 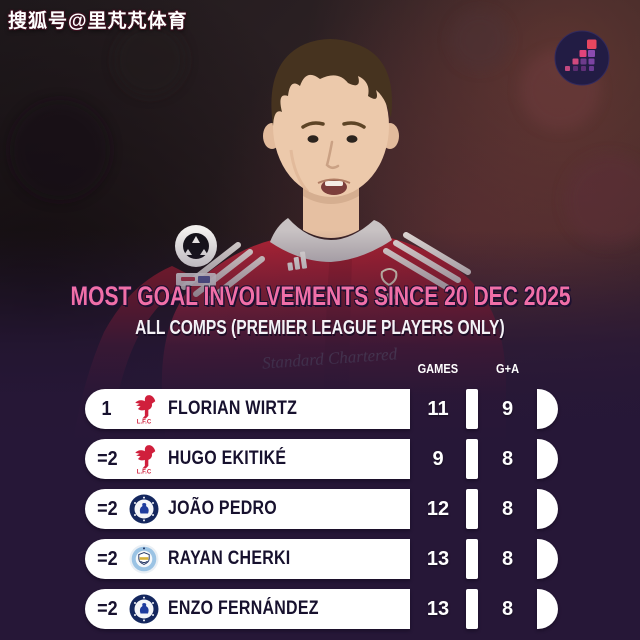 I want to click on games-value: 11, so click(x=438, y=409).